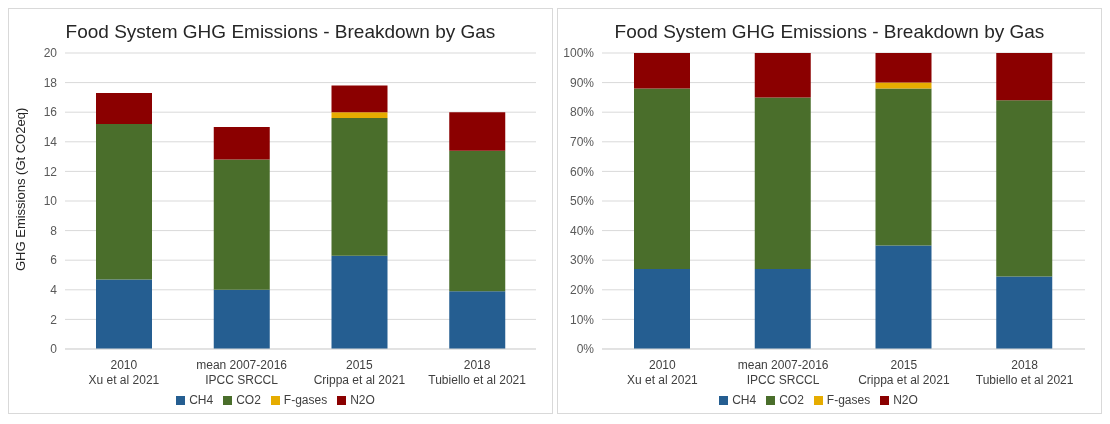 This screenshot has height=424, width=1110. I want to click on y-tick-label: 70%, so click(582, 142).